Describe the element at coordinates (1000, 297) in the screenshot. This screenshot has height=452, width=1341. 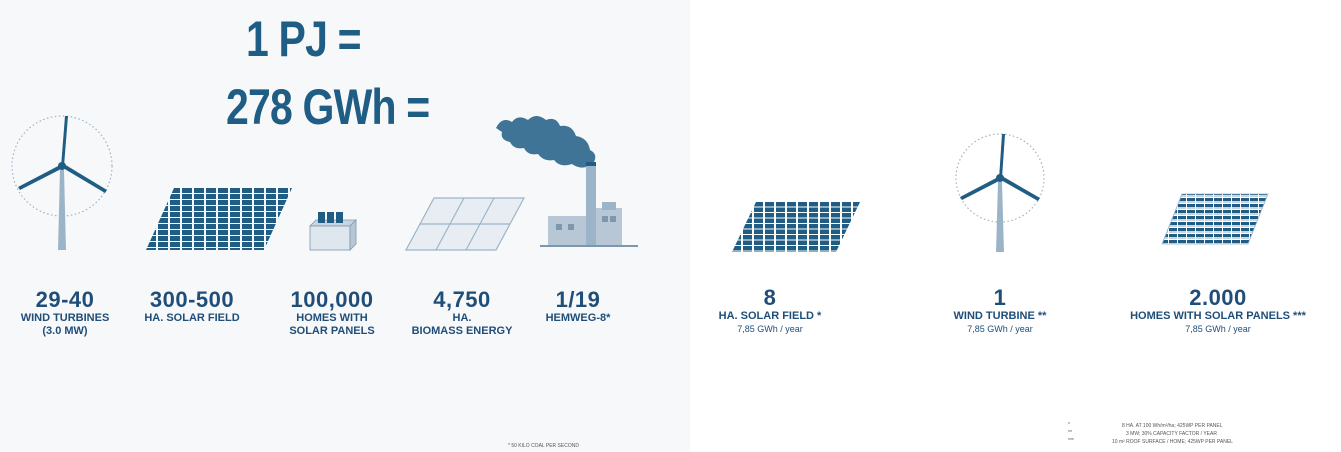
I see `stat-value: 1` at that location.